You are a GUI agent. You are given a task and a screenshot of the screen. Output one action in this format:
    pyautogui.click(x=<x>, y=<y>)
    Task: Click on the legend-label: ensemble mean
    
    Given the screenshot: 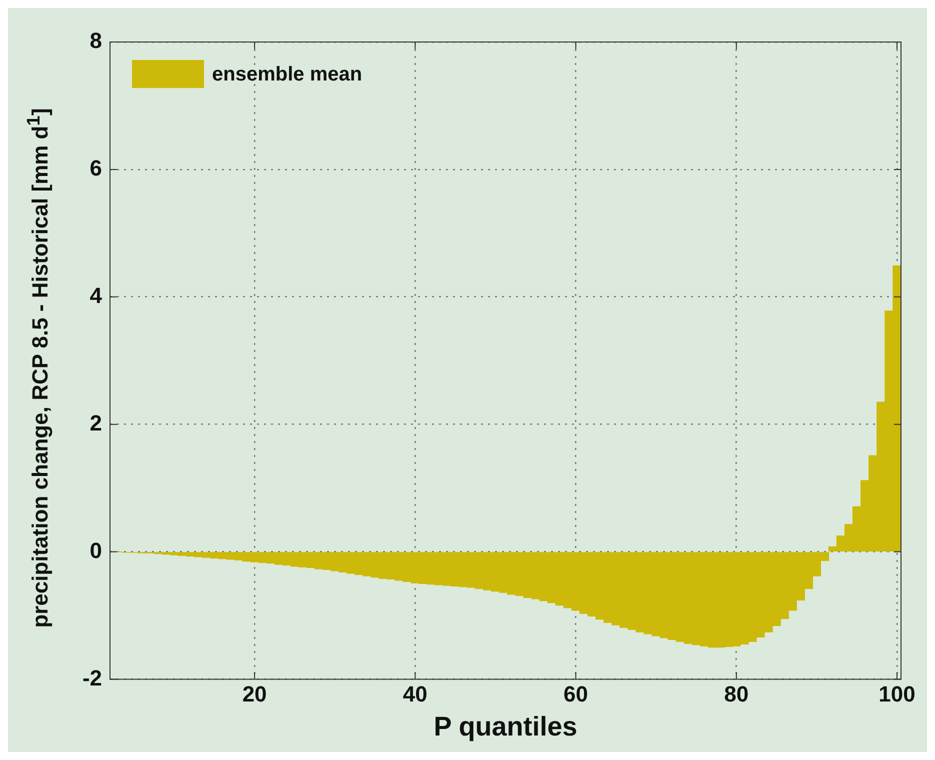 What is the action you would take?
    pyautogui.click(x=287, y=75)
    